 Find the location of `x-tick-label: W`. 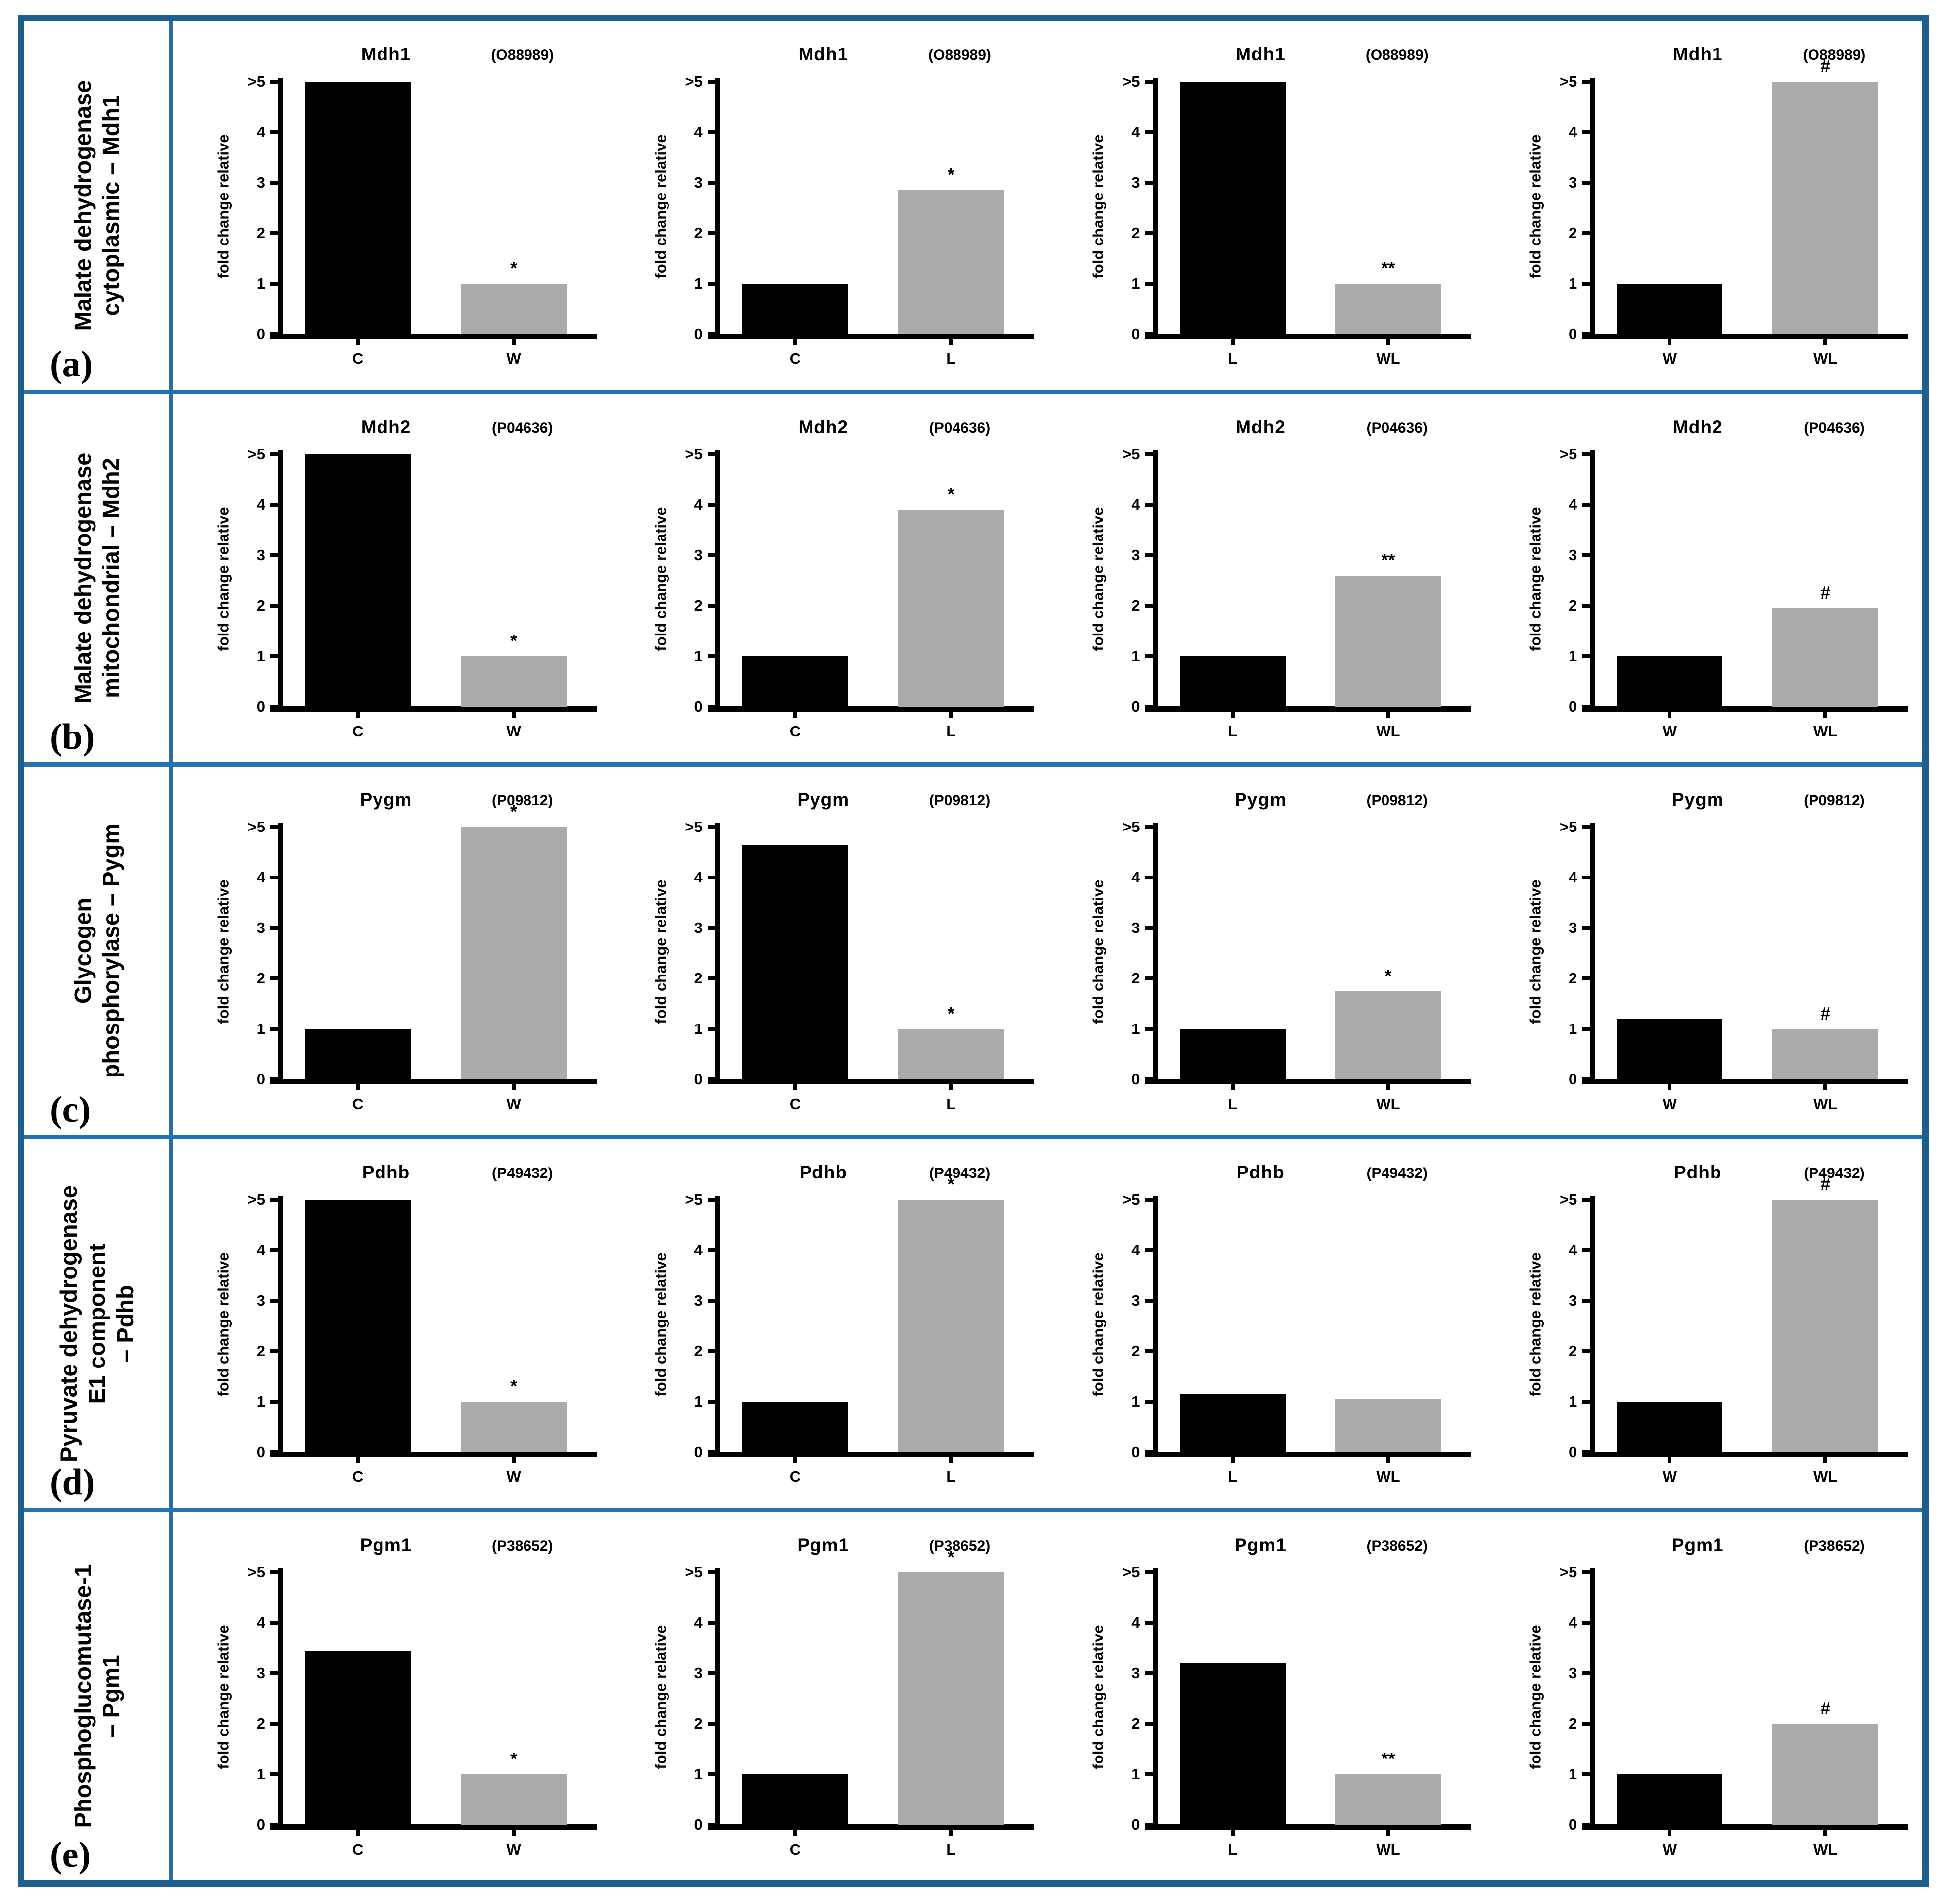

x-tick-label: W is located at coordinates (513, 1477).